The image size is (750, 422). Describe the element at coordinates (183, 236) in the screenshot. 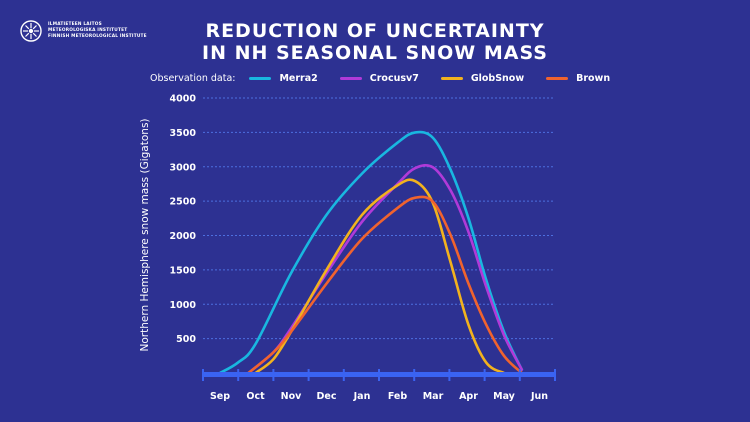

I see `y-tick-label: 2000` at that location.